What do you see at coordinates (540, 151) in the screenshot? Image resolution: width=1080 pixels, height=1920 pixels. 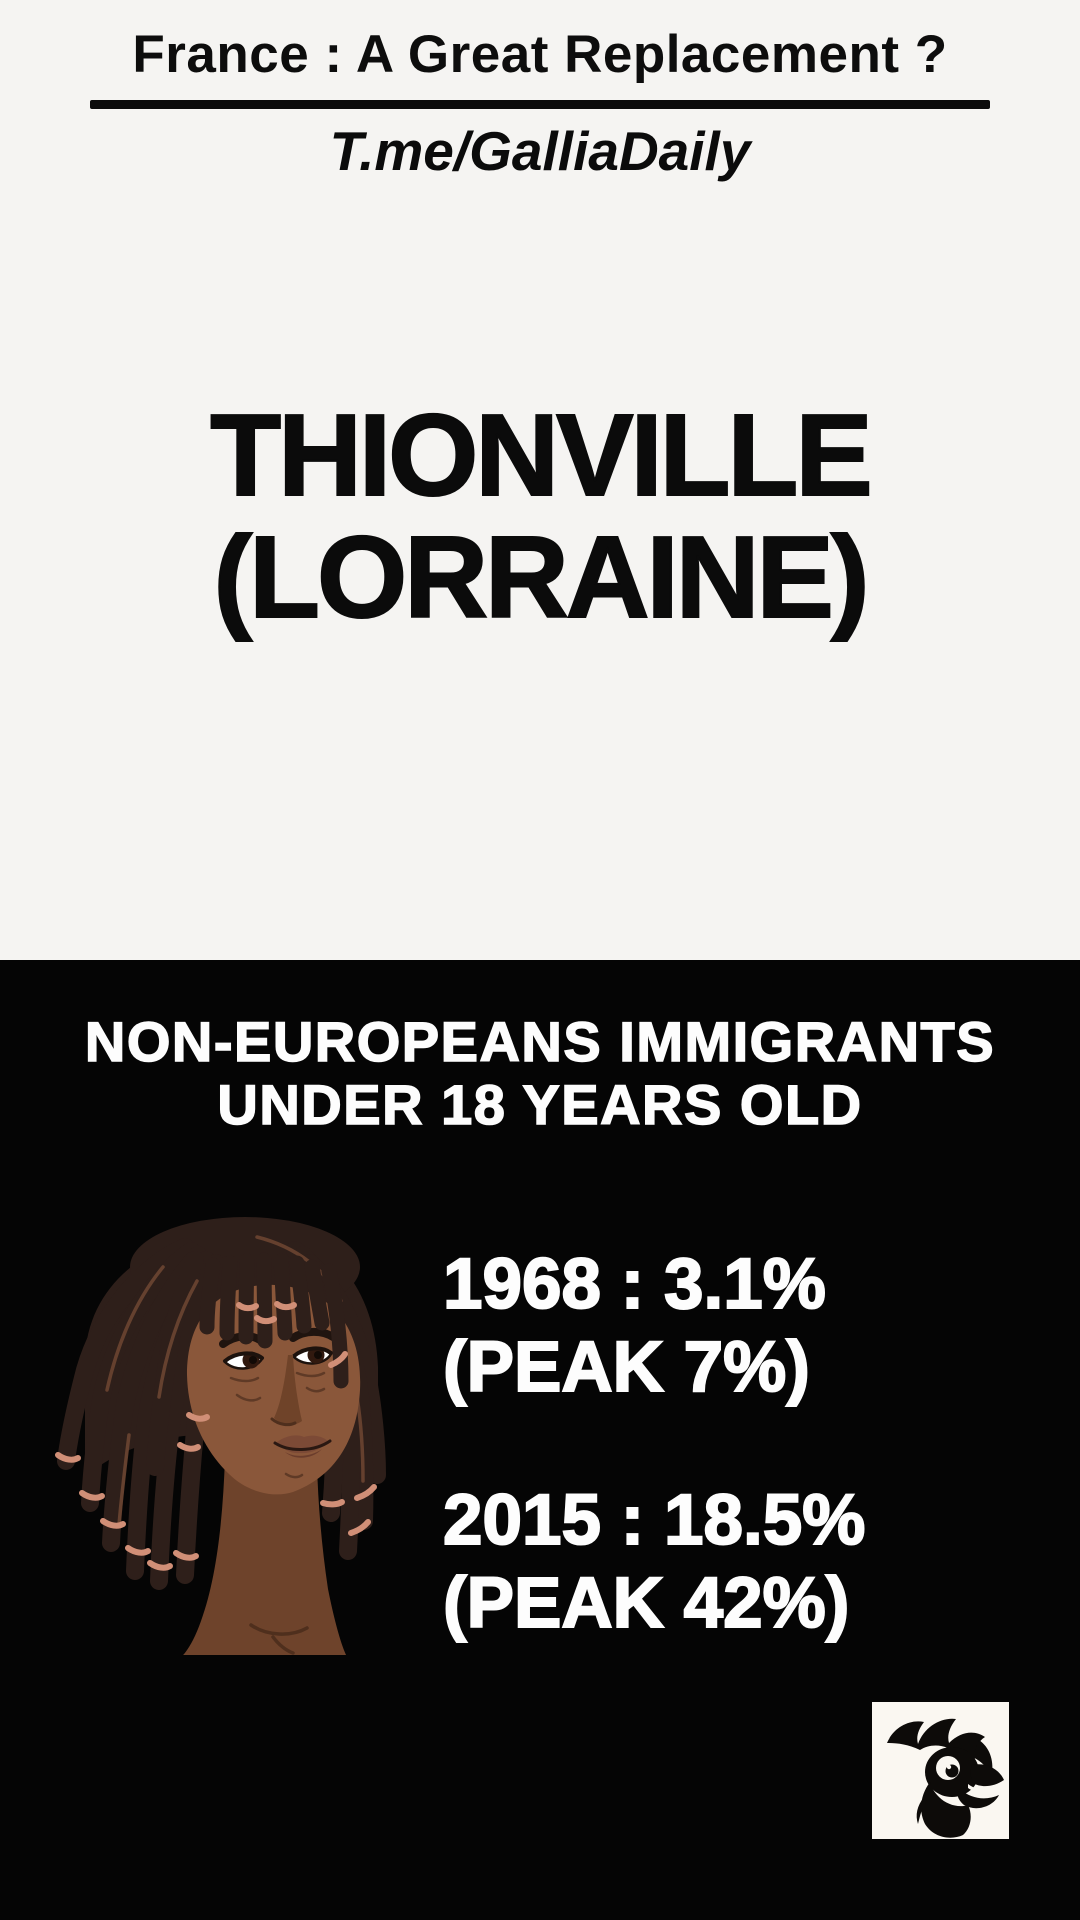 I see `telegram-handle: T.me/GalliaDaily` at bounding box center [540, 151].